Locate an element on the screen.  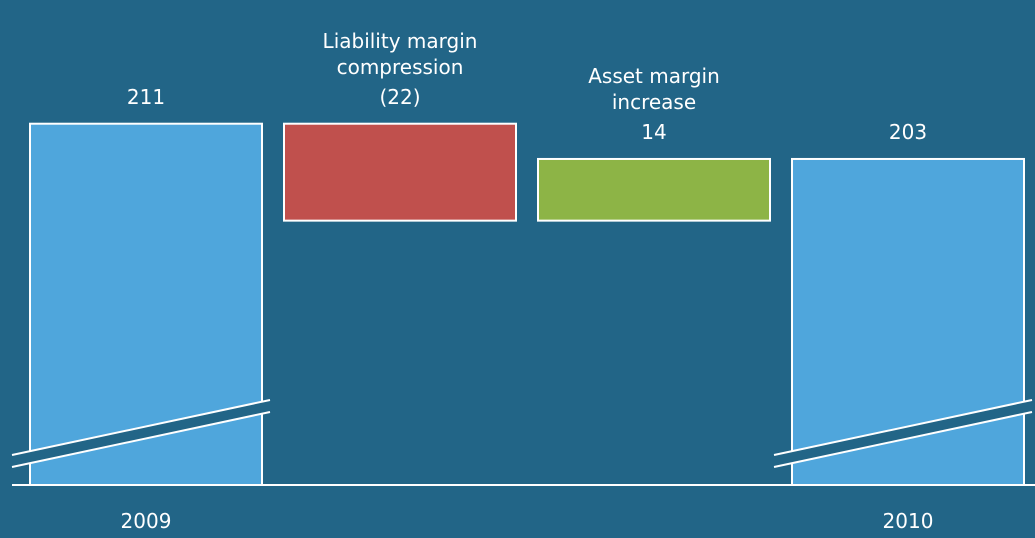
value-label: 203 is located at coordinates (908, 131).